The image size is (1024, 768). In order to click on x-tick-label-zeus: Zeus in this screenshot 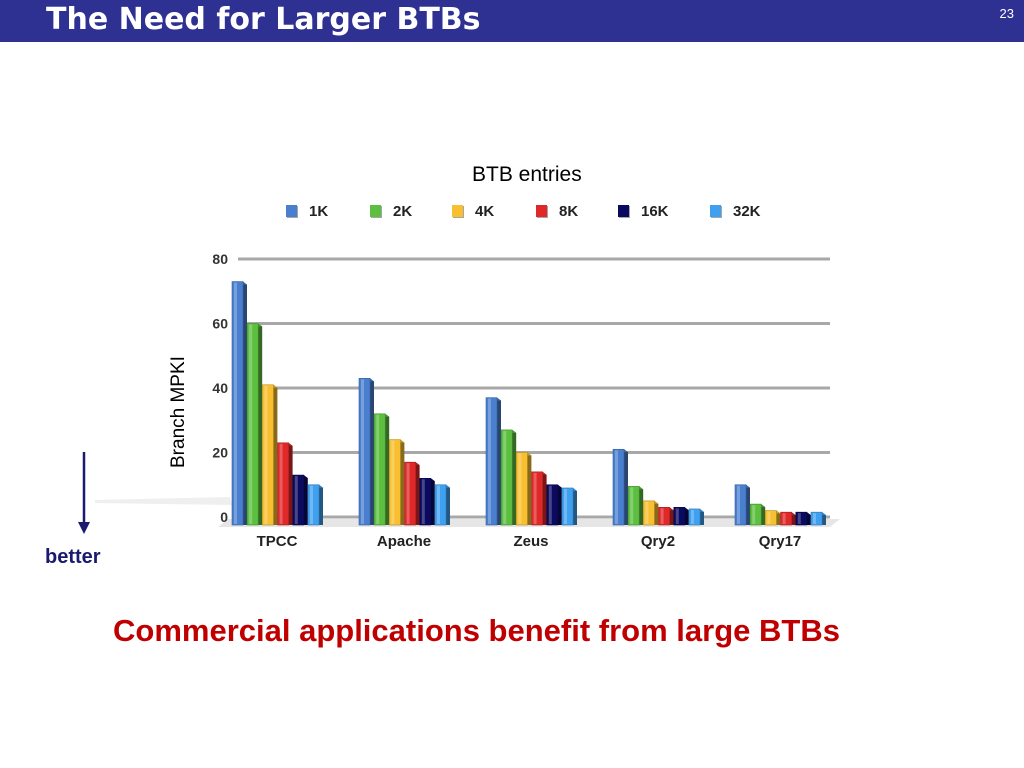, I will do `click(530, 541)`.